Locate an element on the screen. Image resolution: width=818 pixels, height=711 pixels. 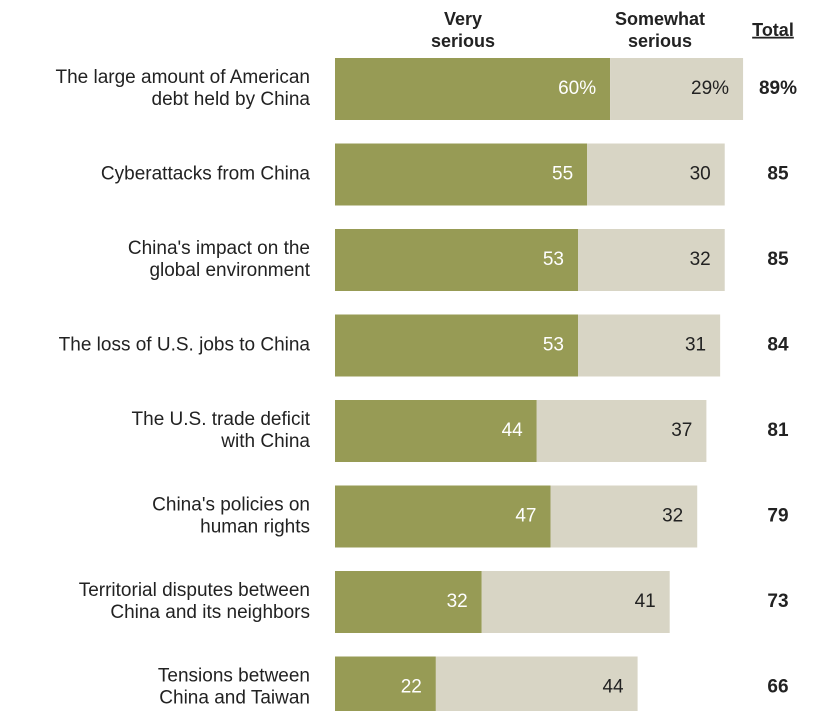
legend-label: Somewhat serious is located at coordinates (660, 30).